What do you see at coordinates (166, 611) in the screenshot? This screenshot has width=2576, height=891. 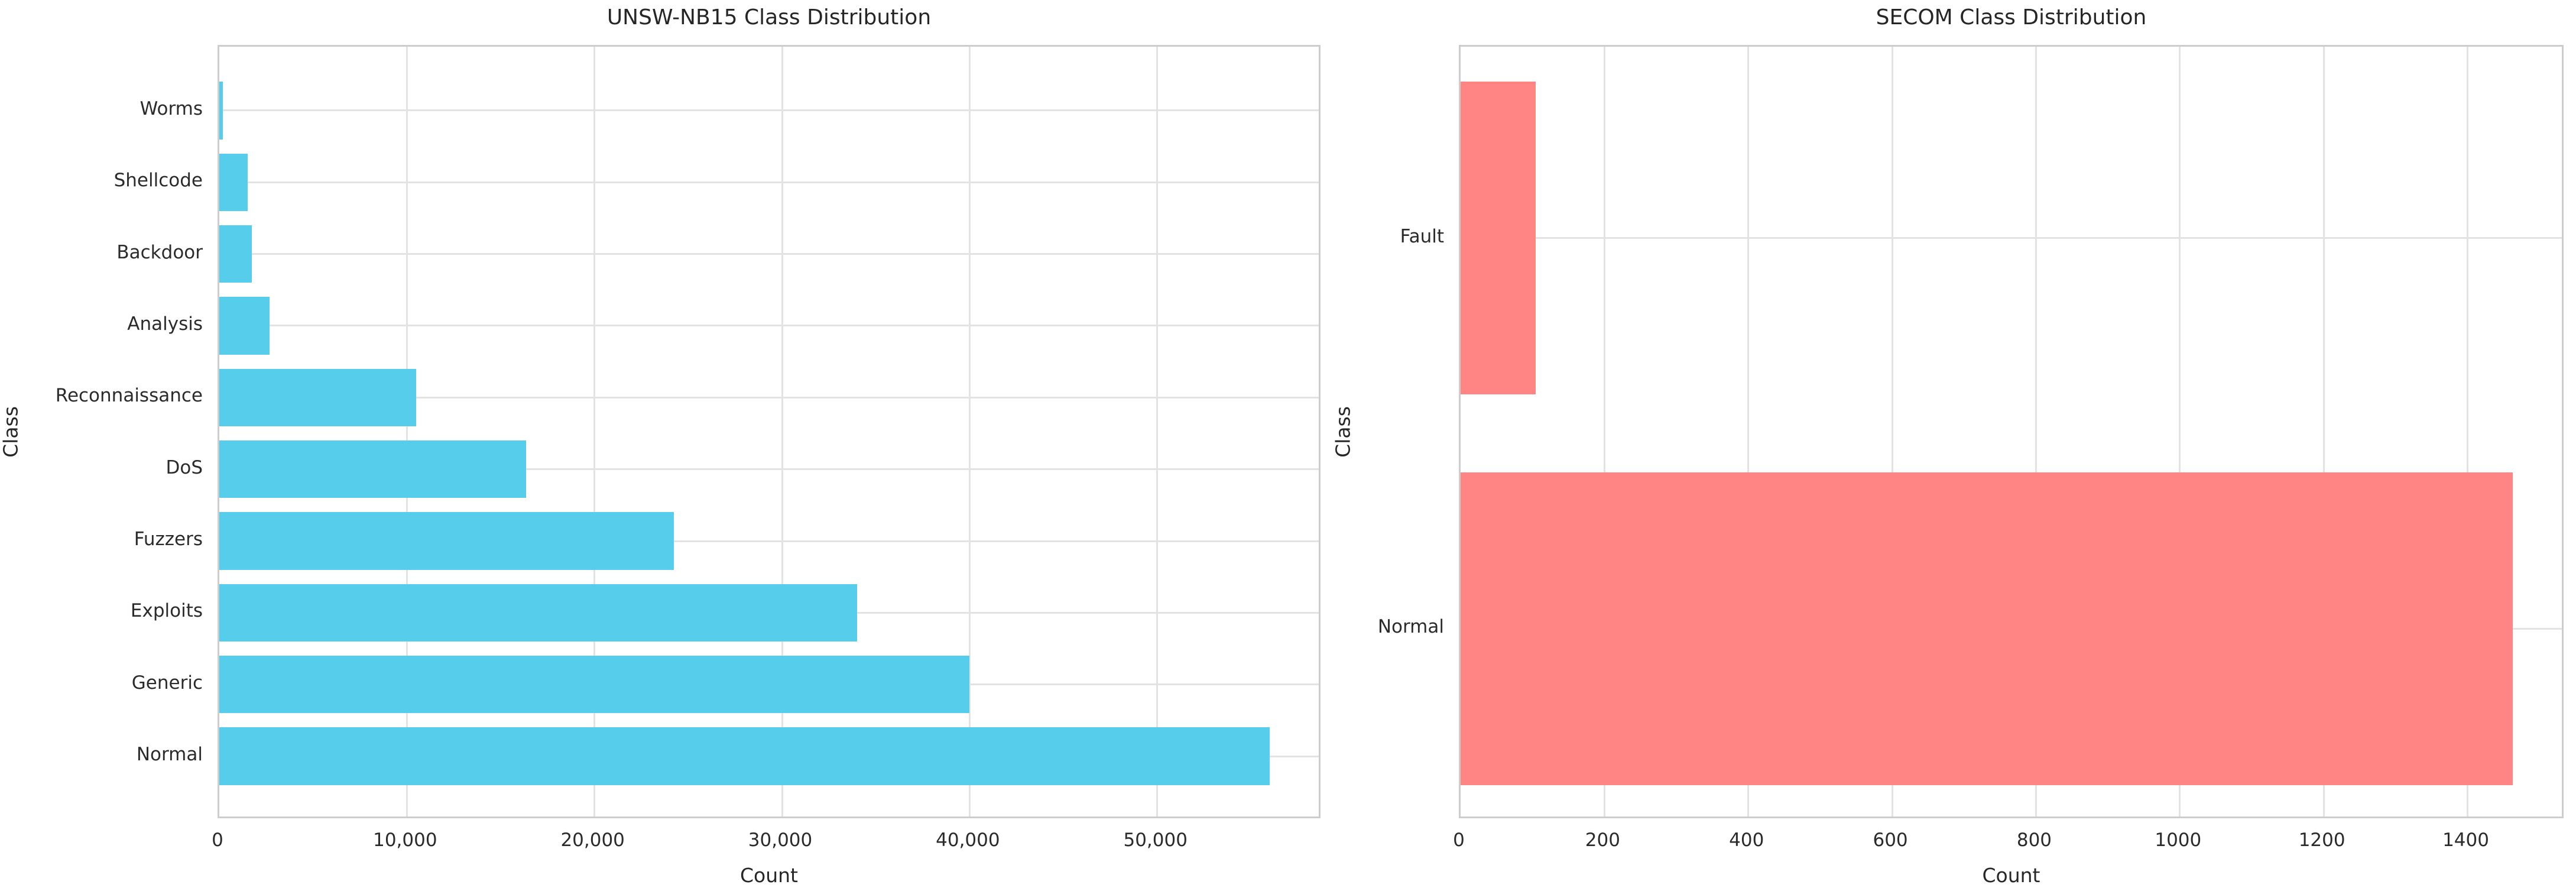 I see `y-tick-label: Exploits` at bounding box center [166, 611].